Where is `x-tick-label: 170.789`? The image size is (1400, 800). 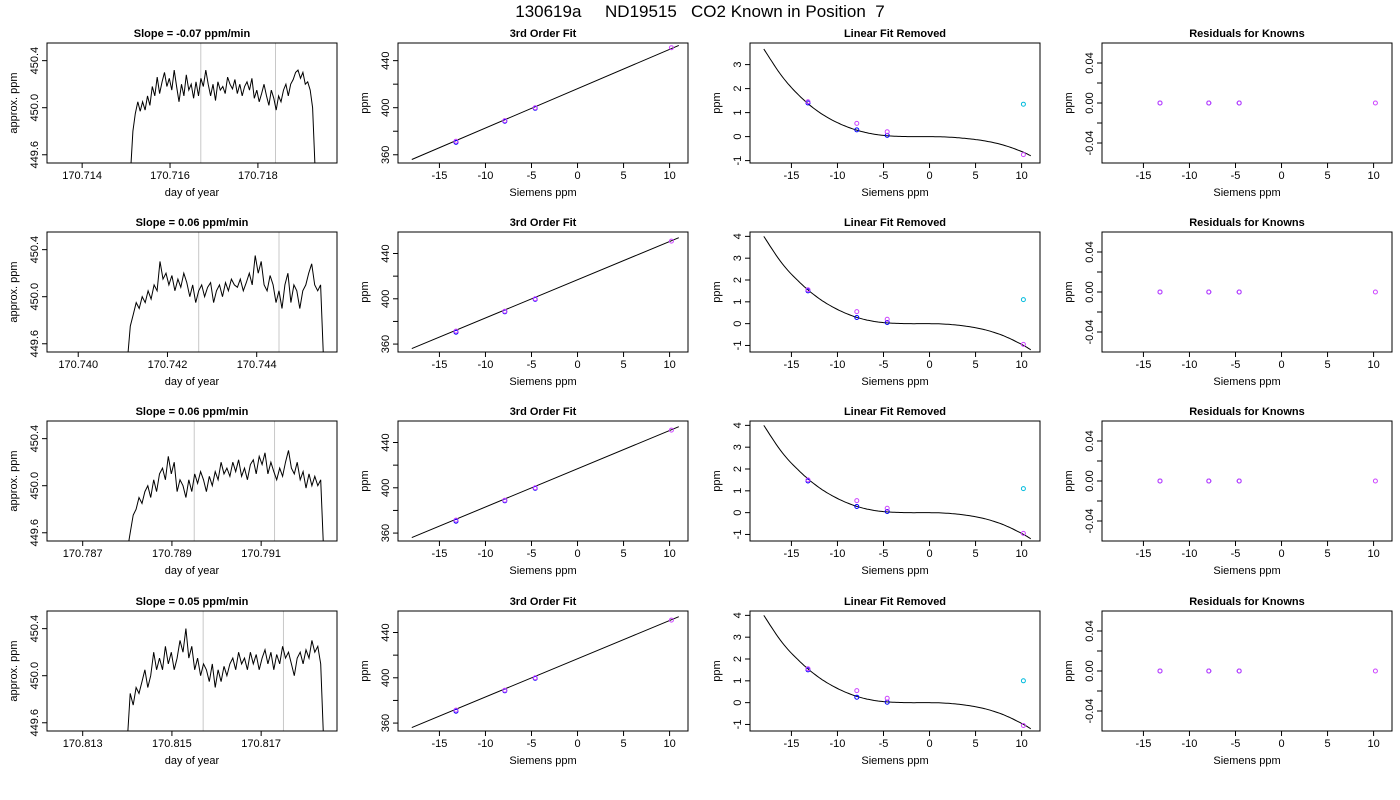 x-tick-label: 170.789 is located at coordinates (172, 554).